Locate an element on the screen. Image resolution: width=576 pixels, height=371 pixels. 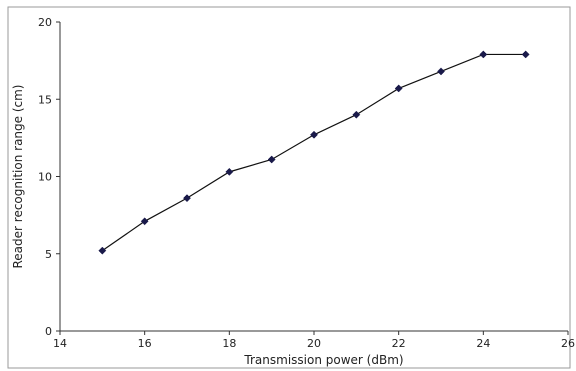
x-tick-label: 20 is located at coordinates (314, 343).